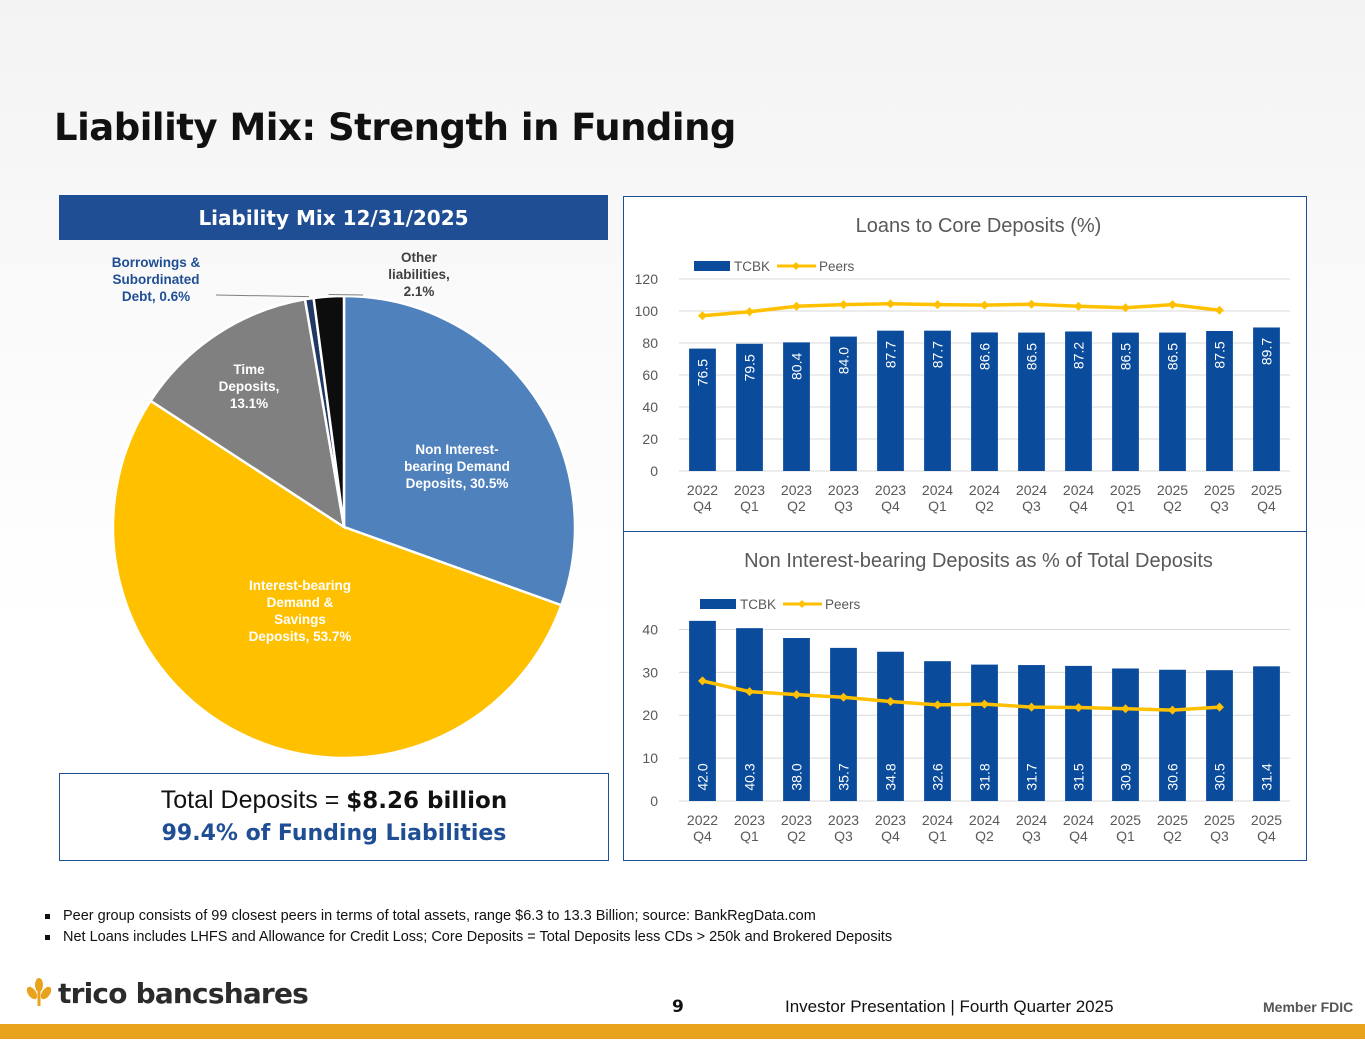  What do you see at coordinates (985, 776) in the screenshot?
I see `bar-data-label: 31.8` at bounding box center [985, 776].